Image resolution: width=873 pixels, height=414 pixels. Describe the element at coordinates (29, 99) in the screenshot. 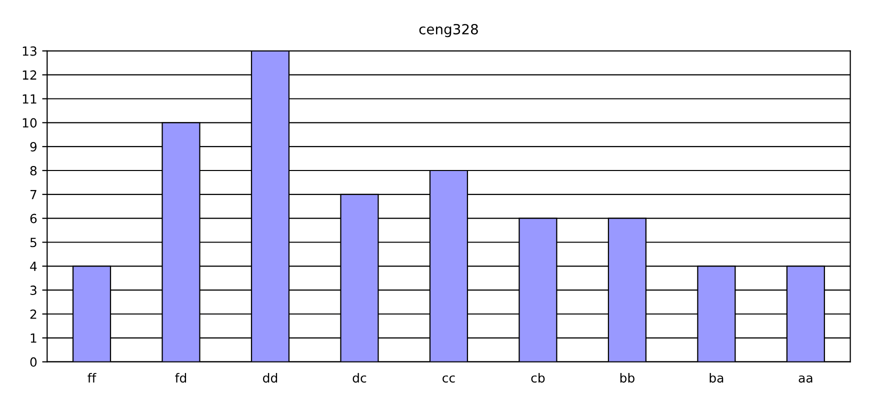

I see `y-tick-label: 11` at that location.